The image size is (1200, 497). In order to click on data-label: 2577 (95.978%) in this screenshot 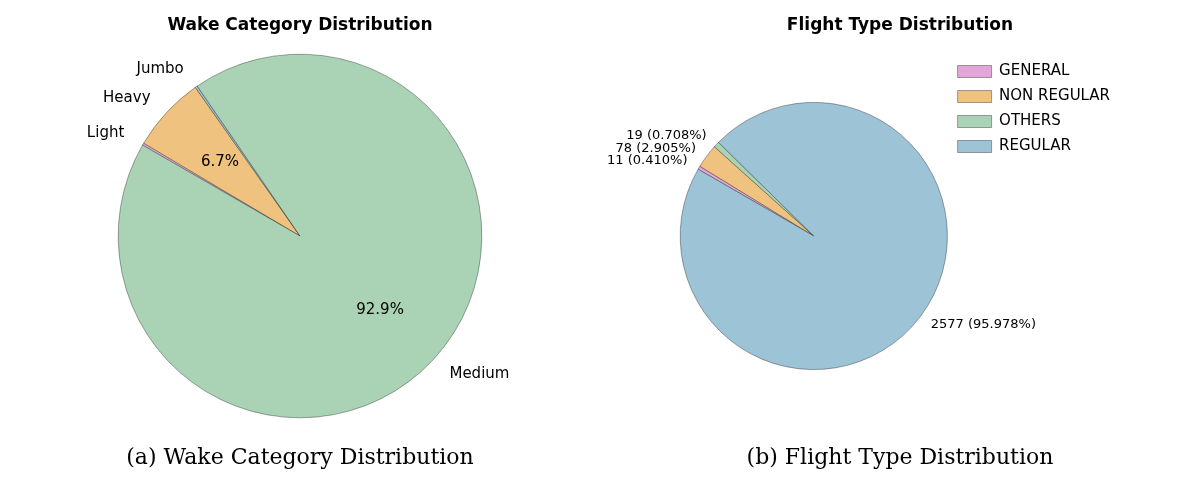, I will do `click(983, 324)`.